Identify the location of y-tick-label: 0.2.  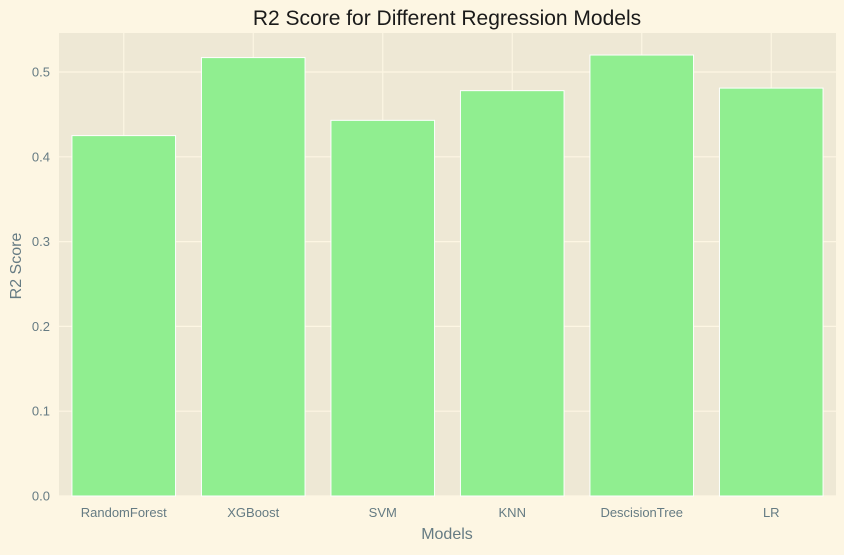
(41, 326).